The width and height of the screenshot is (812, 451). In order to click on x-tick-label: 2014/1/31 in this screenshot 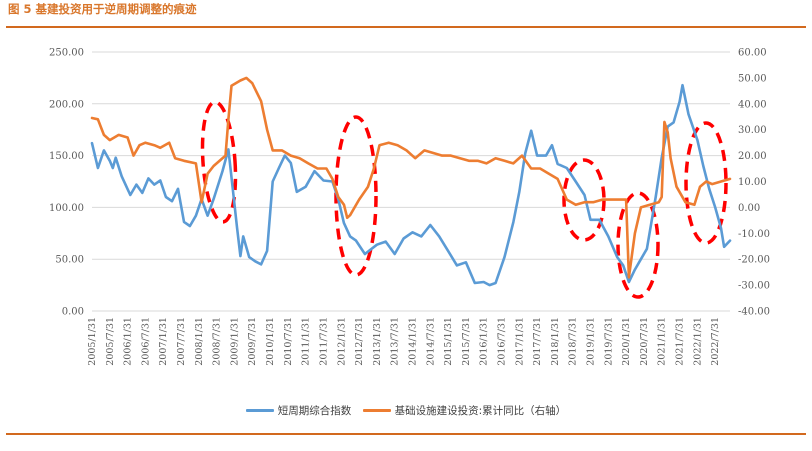, I will do `click(412, 341)`.